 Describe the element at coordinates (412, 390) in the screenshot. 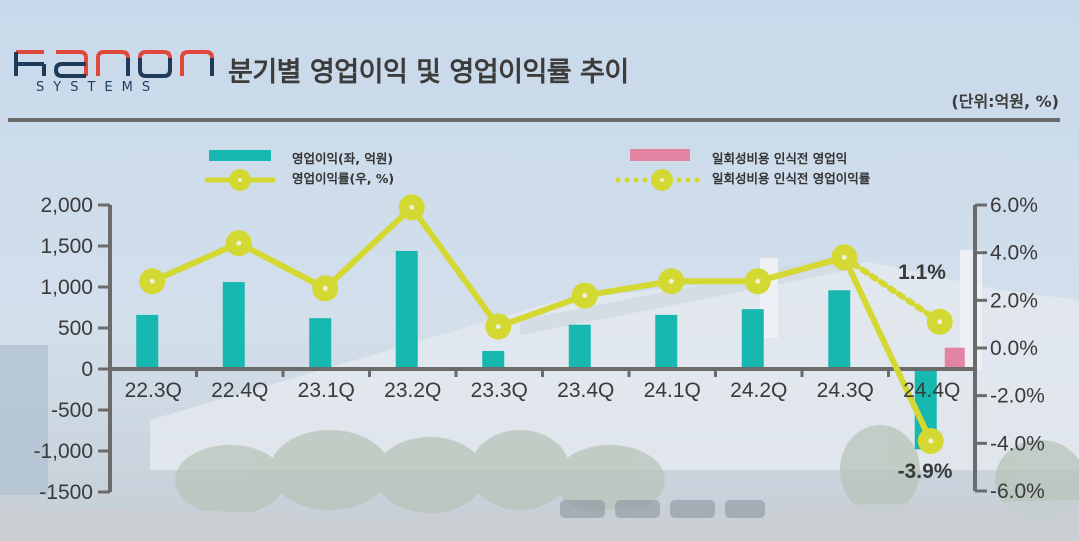

I see `category-label: 23.2Q` at that location.